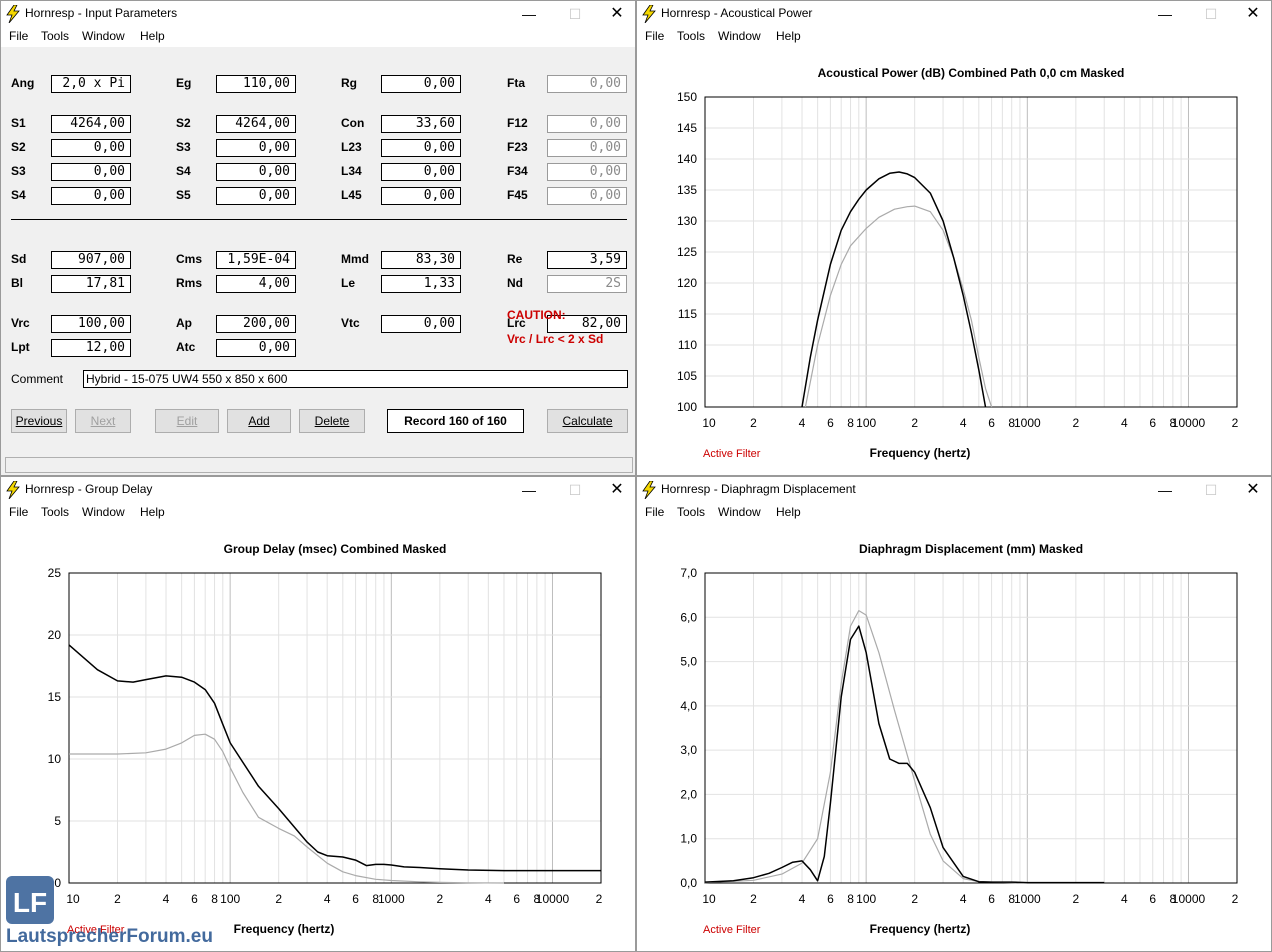  What do you see at coordinates (421, 324) in the screenshot?
I see `param-field-vtc: 0,00` at bounding box center [421, 324].